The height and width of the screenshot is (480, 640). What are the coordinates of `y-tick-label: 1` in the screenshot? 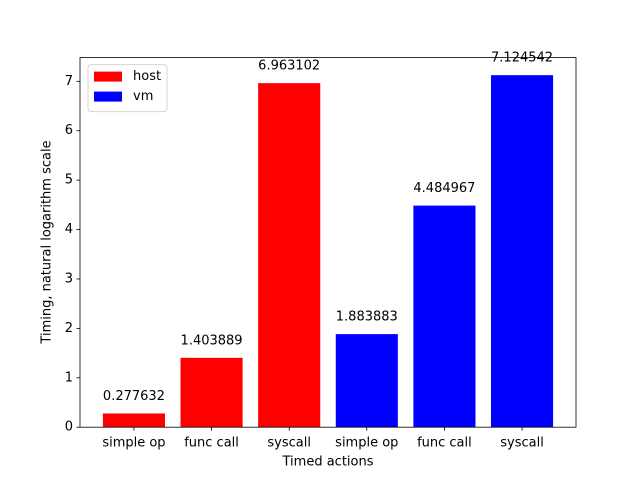 It's located at (69, 377).